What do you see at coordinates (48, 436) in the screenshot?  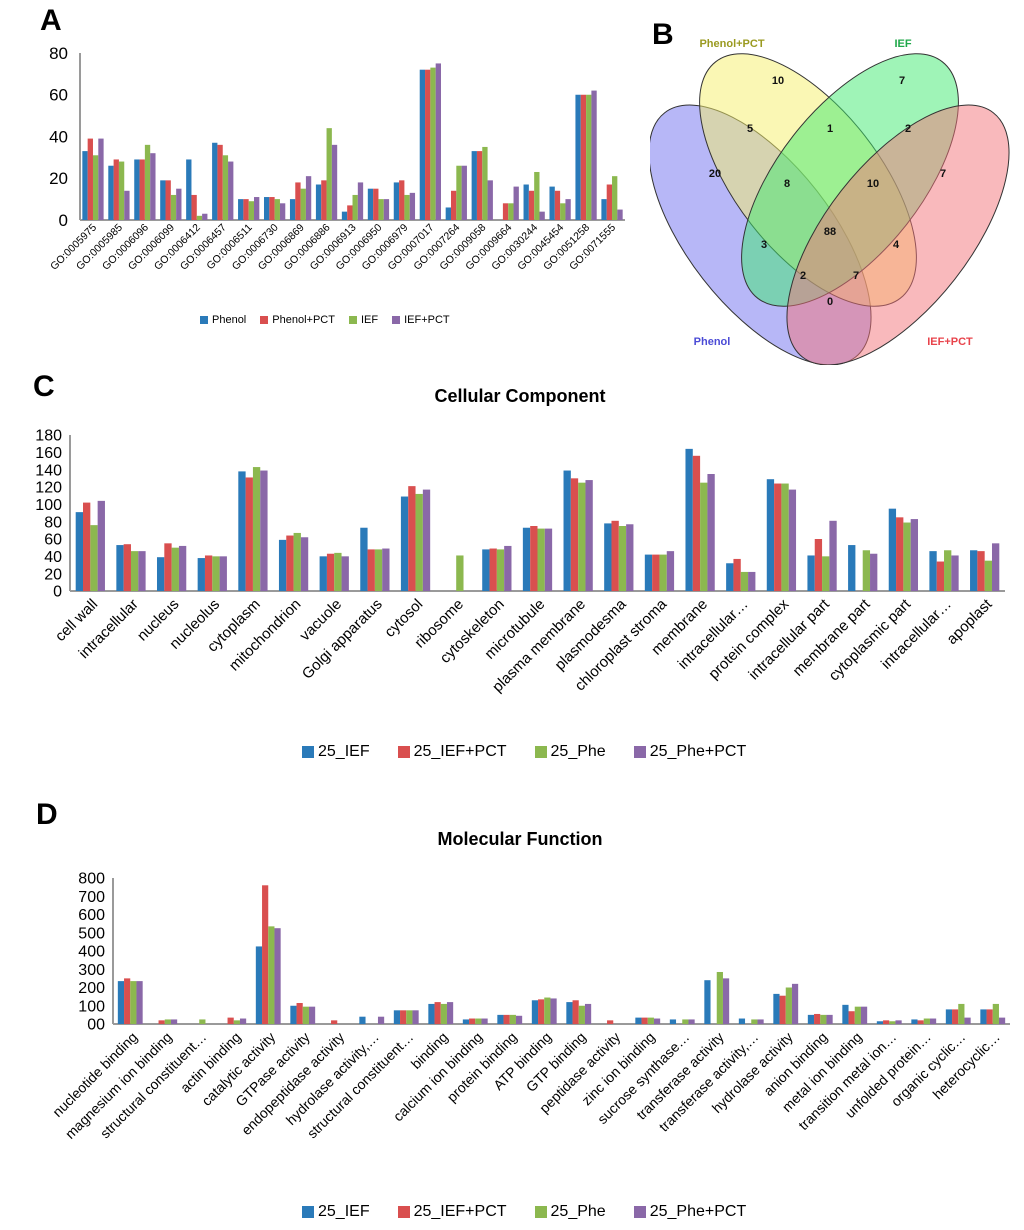 I see `y-tick-label: 180` at bounding box center [48, 436].